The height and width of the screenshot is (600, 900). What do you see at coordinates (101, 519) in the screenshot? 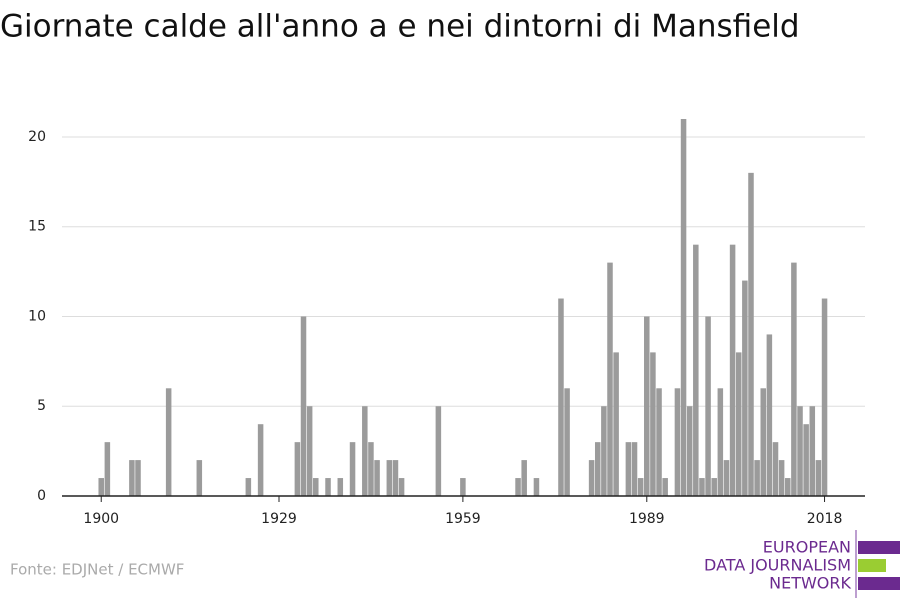
I see `x-tick-label: 1900` at bounding box center [101, 519].